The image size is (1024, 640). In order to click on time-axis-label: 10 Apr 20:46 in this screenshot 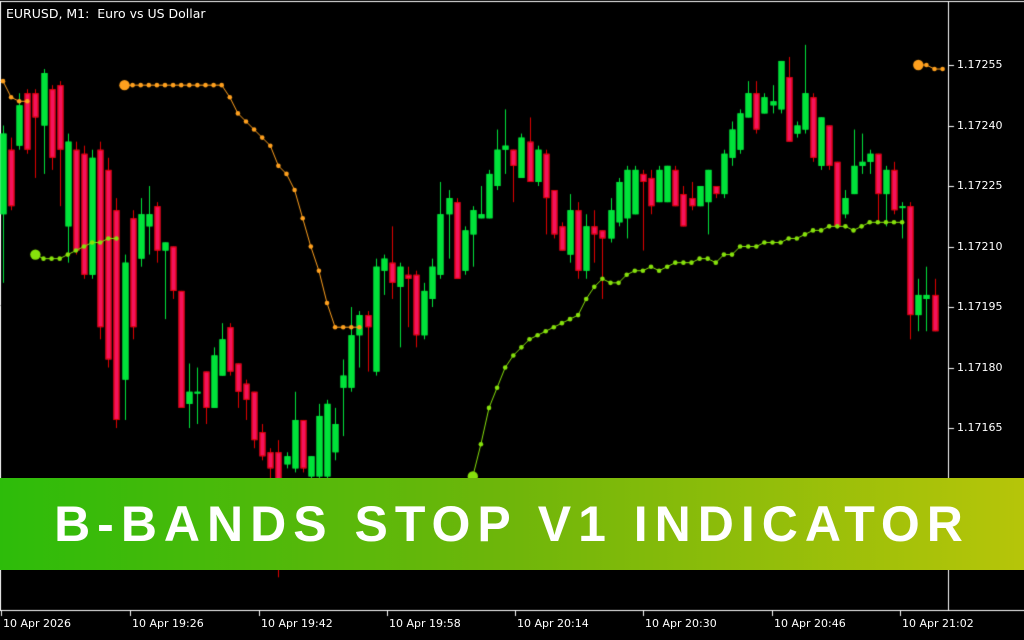, I will do `click(810, 623)`.